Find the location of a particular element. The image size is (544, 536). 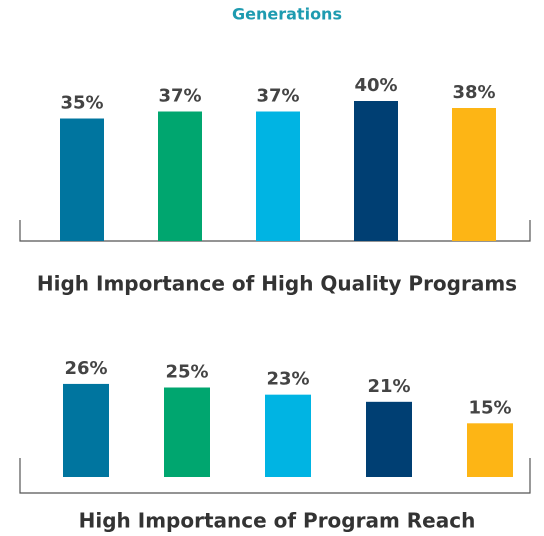

value-label: 15% is located at coordinates (489, 407).